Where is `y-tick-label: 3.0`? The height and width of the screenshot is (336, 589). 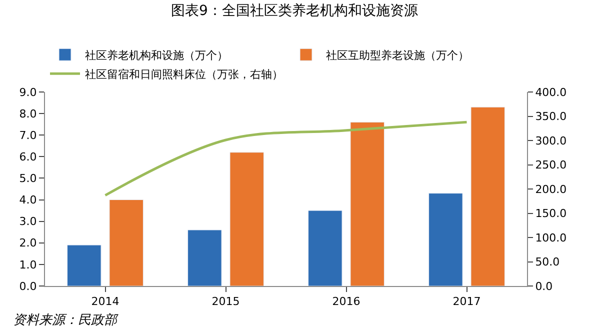 y-tick-label: 3.0 is located at coordinates (28, 221).